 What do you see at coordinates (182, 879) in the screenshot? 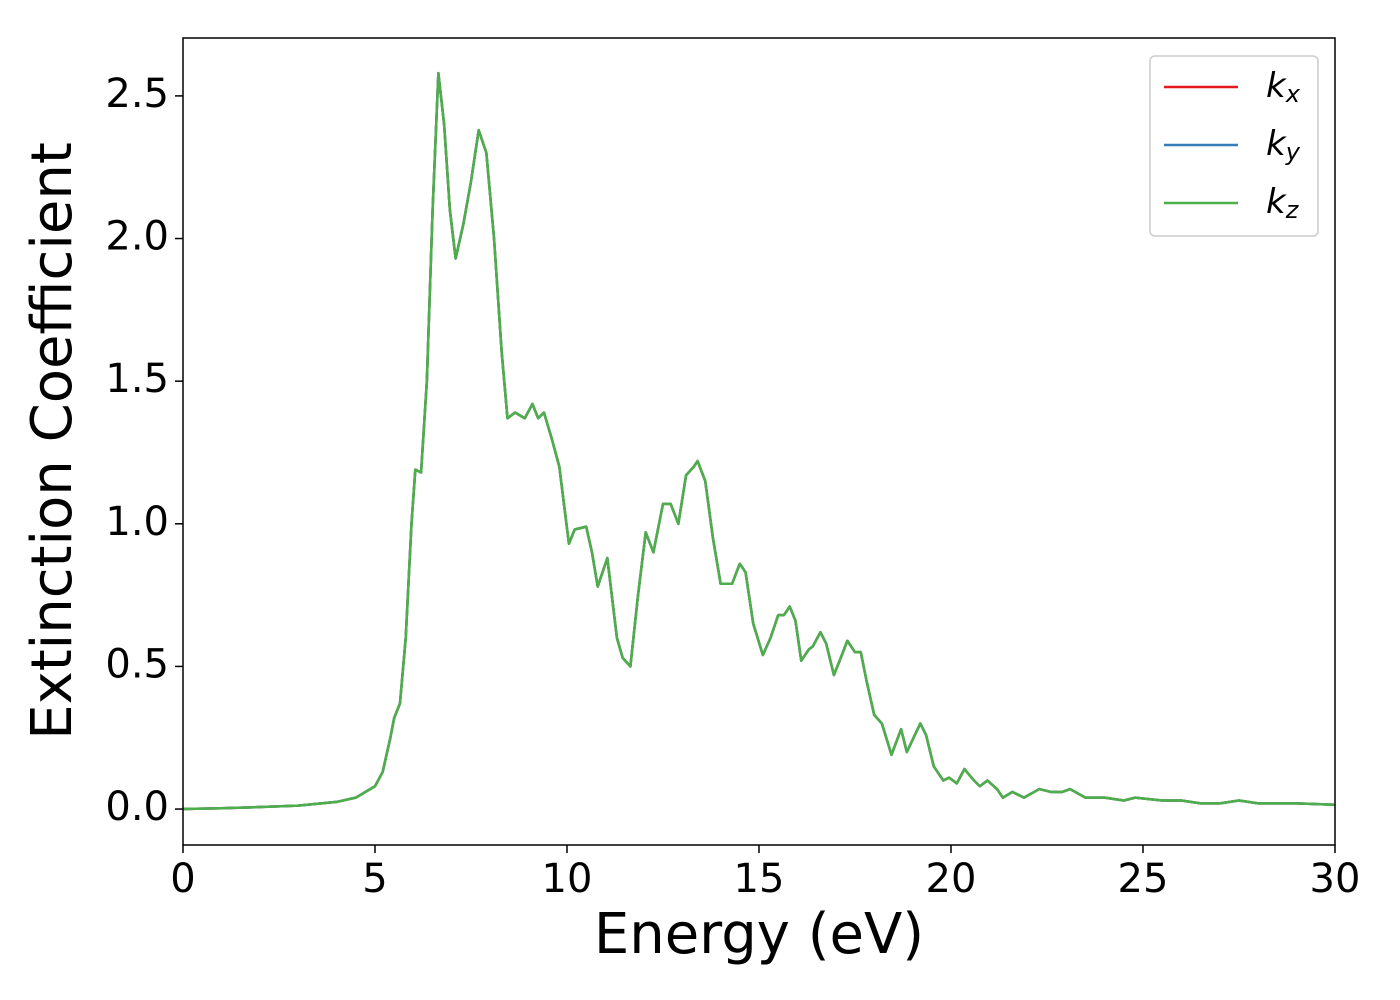
I see `x-tick-label: 0` at bounding box center [182, 879].